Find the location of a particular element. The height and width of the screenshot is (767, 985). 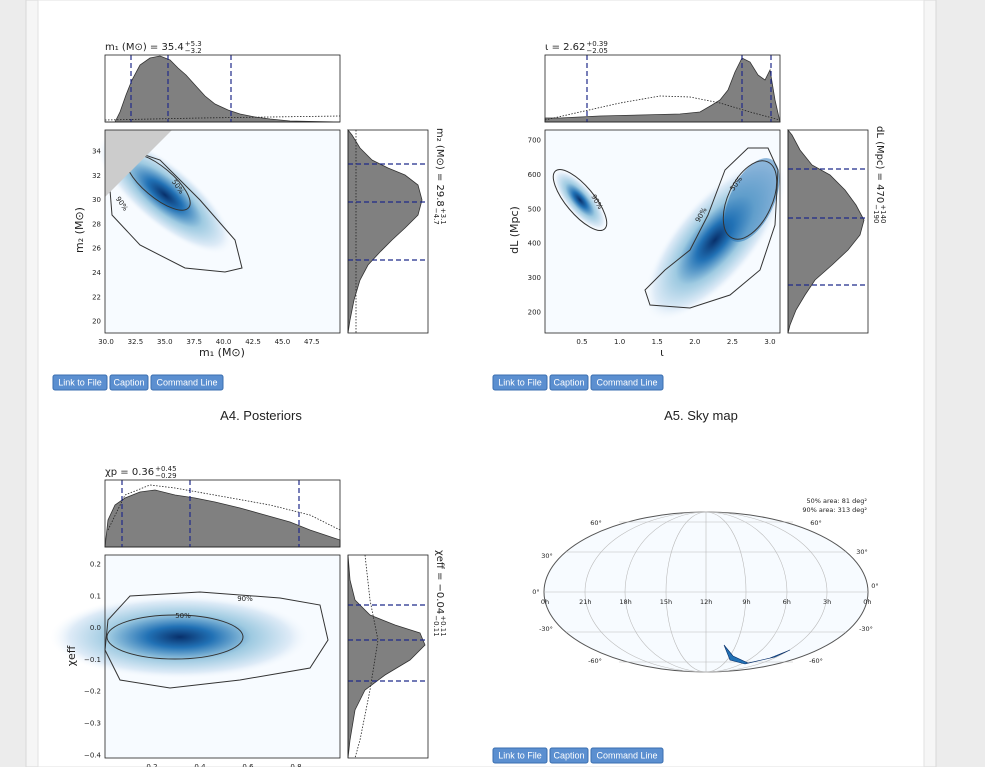

x-tick-label: 42.5 is located at coordinates (253, 342).